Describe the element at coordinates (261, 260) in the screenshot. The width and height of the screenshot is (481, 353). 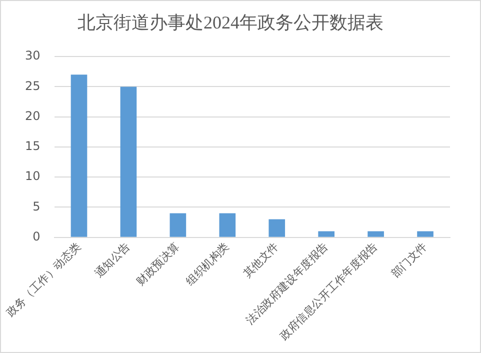
I see `x-tick-label: 其他文件` at that location.